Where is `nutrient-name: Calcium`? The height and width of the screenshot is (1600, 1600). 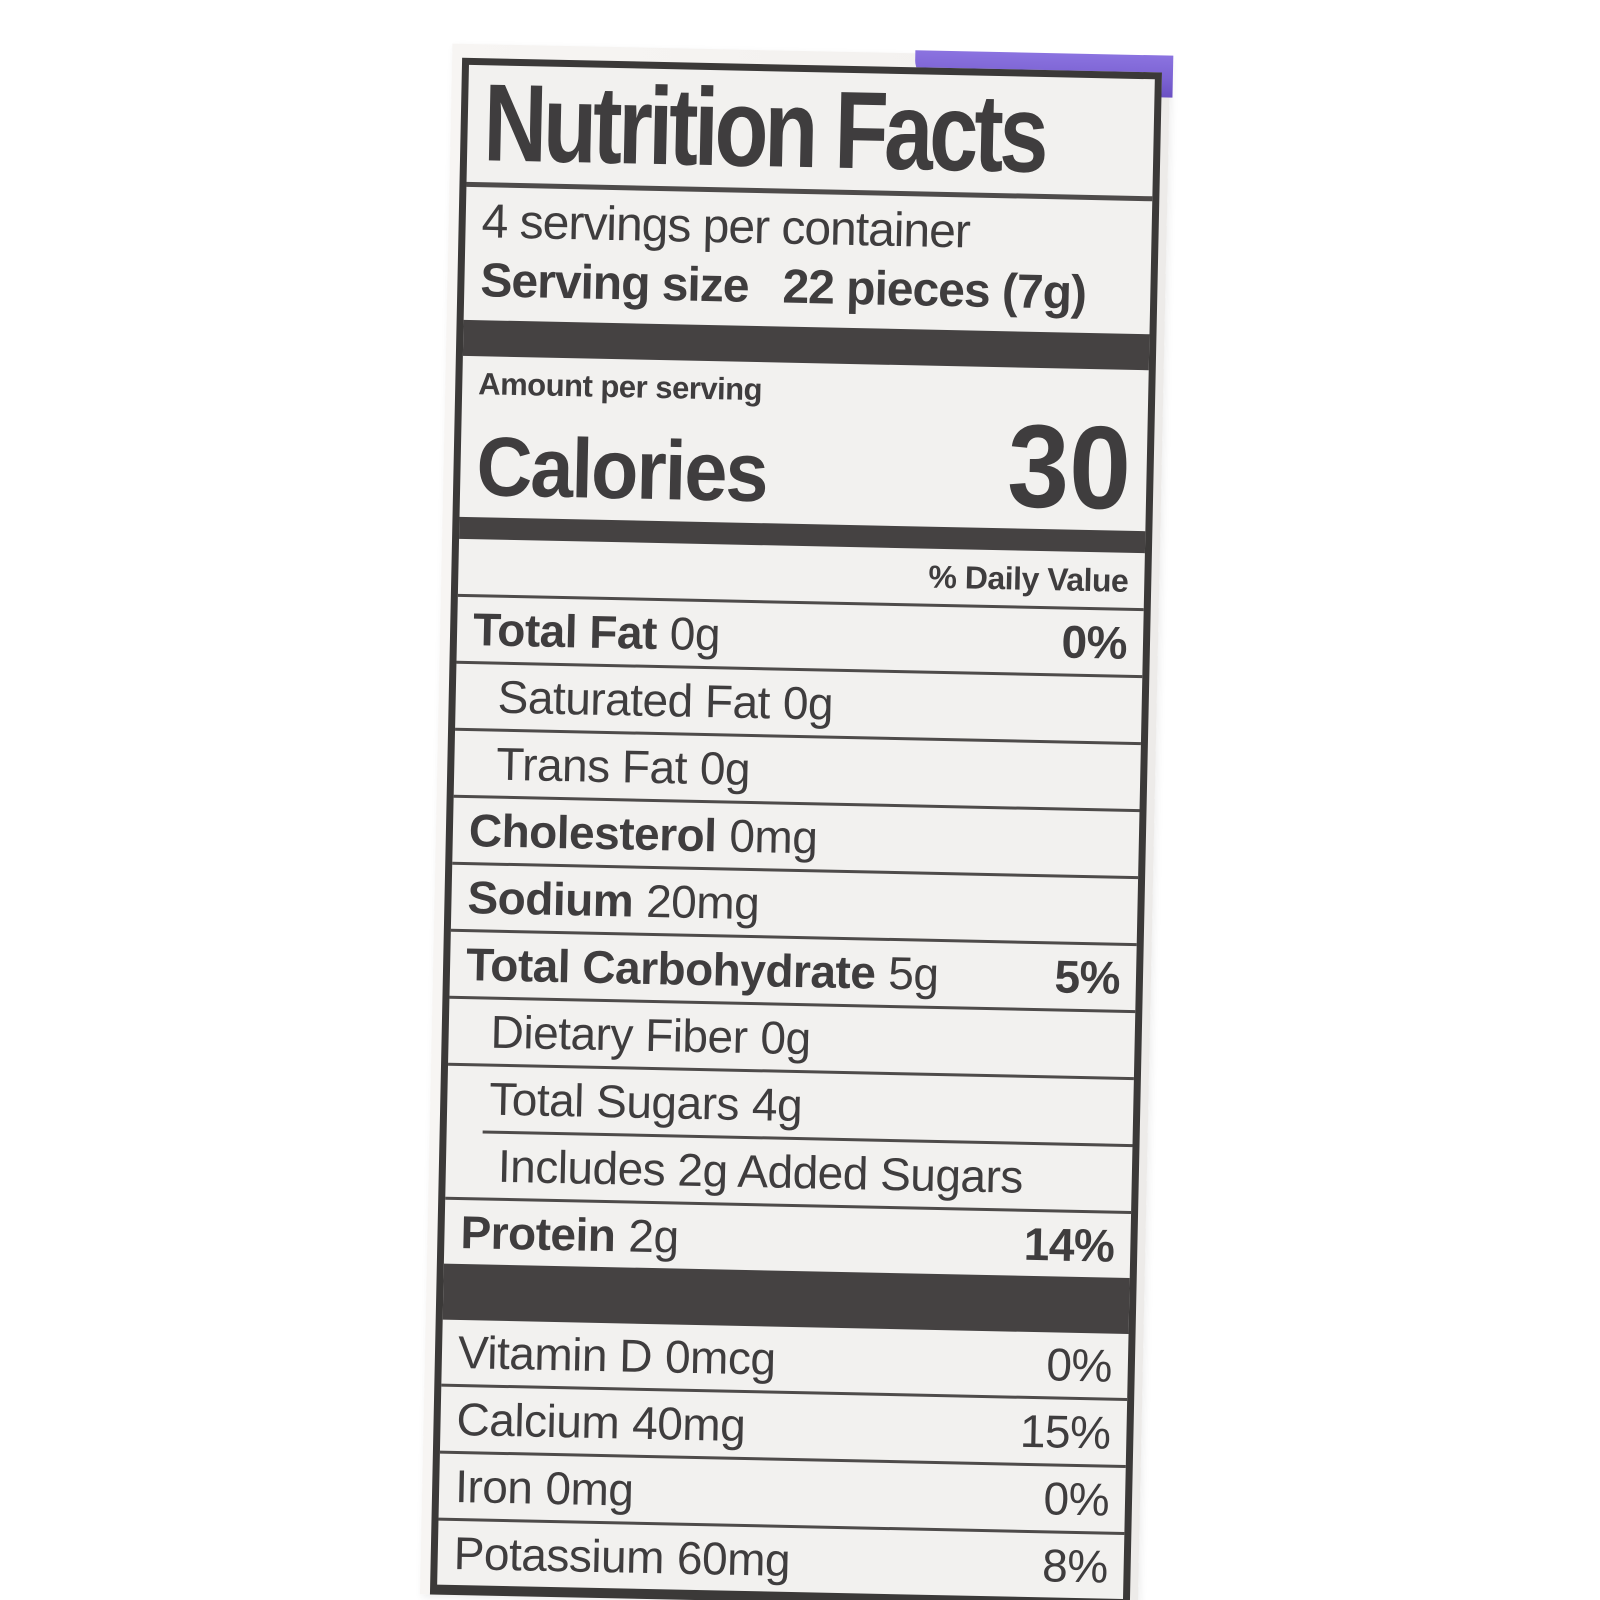 nutrient-name: Calcium is located at coordinates (538, 1421).